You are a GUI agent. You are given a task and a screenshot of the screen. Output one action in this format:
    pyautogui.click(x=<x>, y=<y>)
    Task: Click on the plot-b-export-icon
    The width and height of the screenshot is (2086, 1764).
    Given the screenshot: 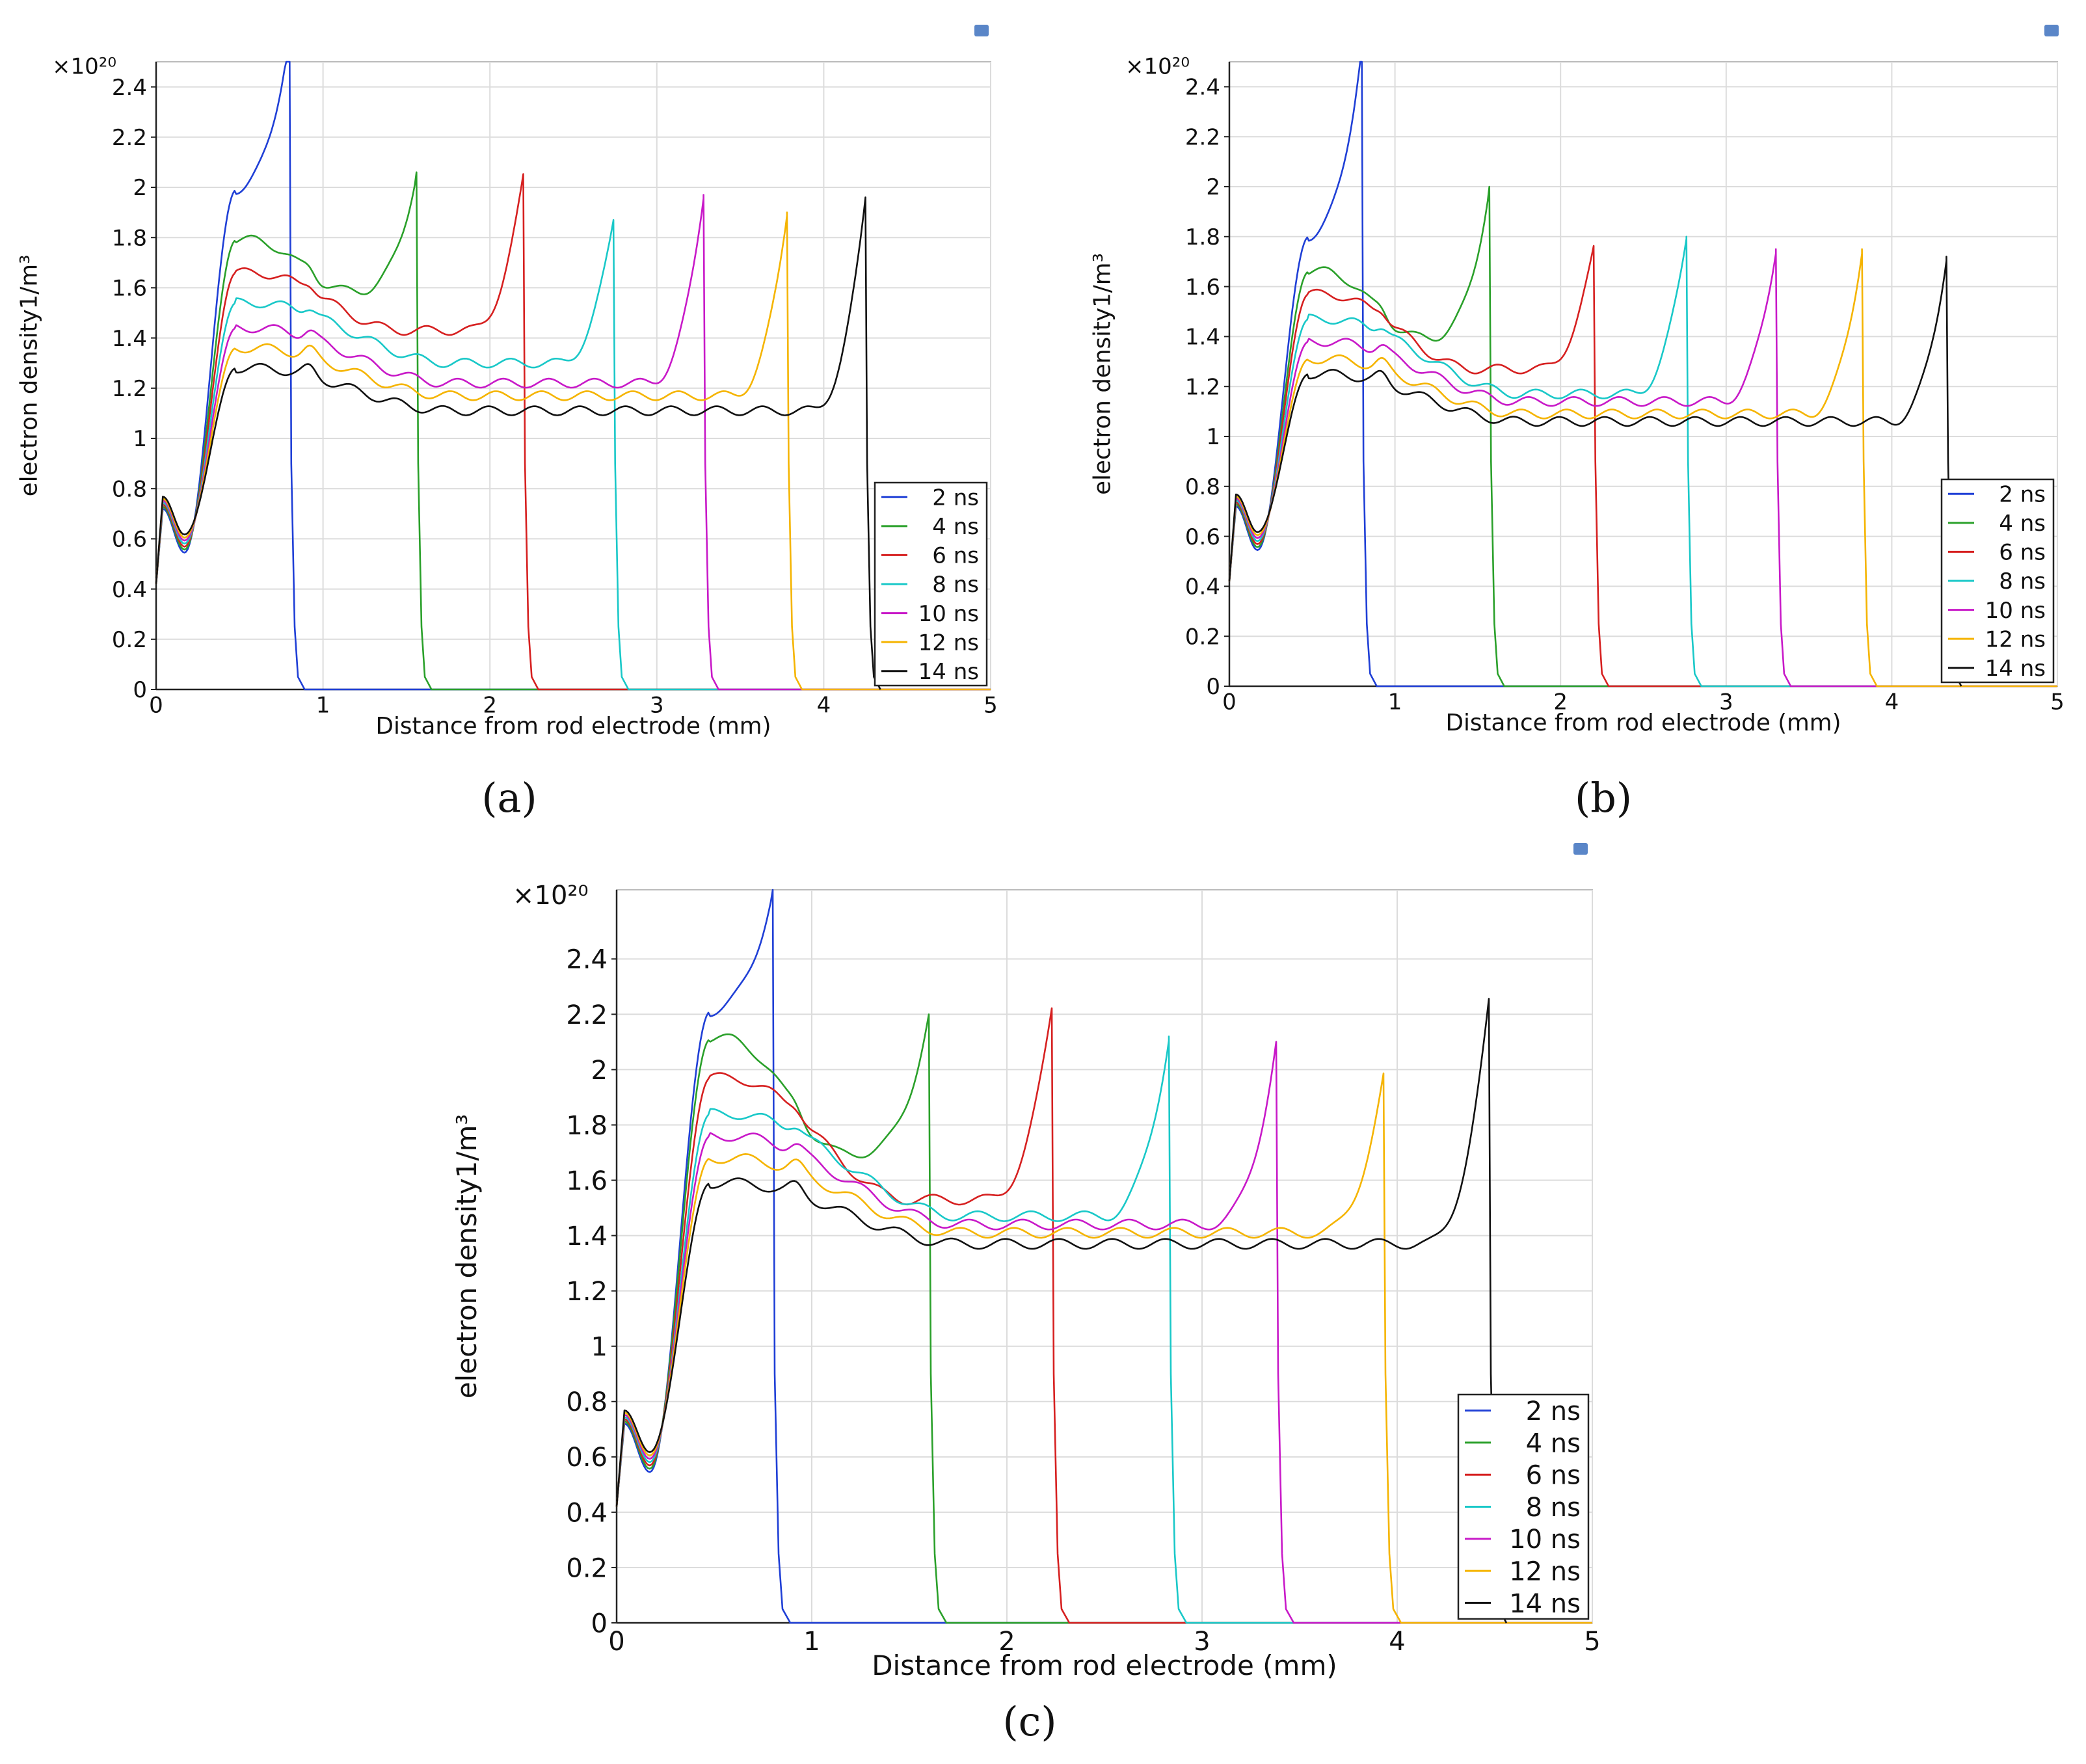 What is the action you would take?
    pyautogui.click(x=2051, y=30)
    